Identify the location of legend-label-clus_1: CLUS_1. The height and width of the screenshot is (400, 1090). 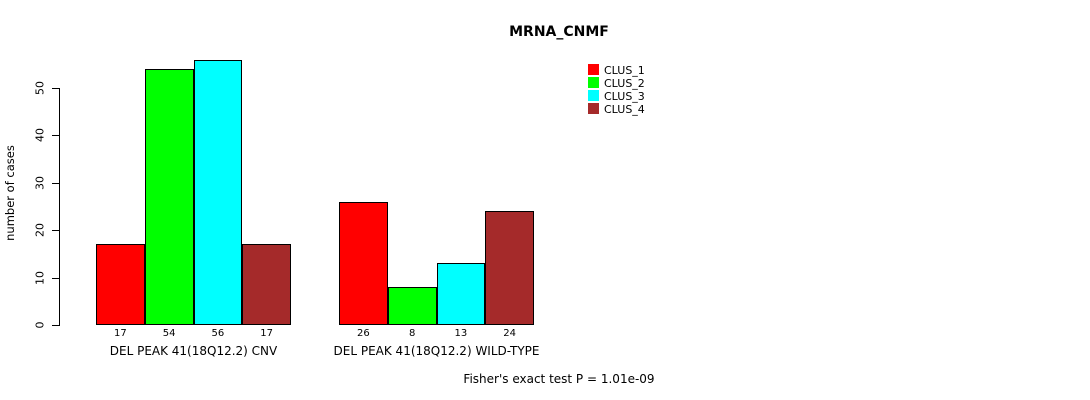
(624, 70).